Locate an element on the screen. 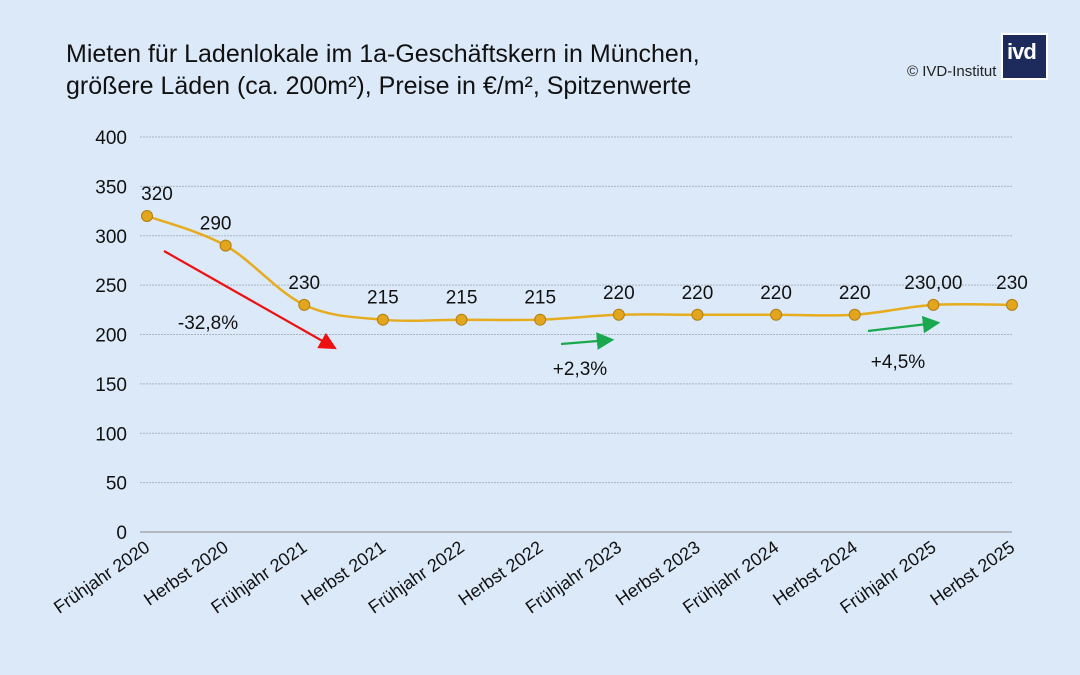 This screenshot has height=675, width=1080. trend-label: +2,3% is located at coordinates (580, 369).